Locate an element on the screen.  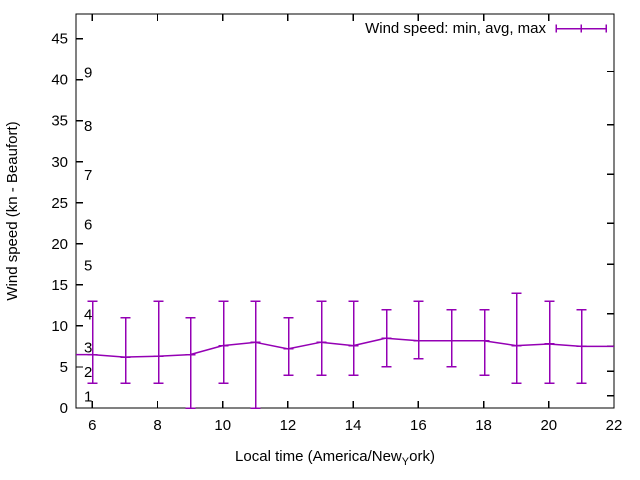
y-tick-label-knots: 40 is located at coordinates (59, 80).